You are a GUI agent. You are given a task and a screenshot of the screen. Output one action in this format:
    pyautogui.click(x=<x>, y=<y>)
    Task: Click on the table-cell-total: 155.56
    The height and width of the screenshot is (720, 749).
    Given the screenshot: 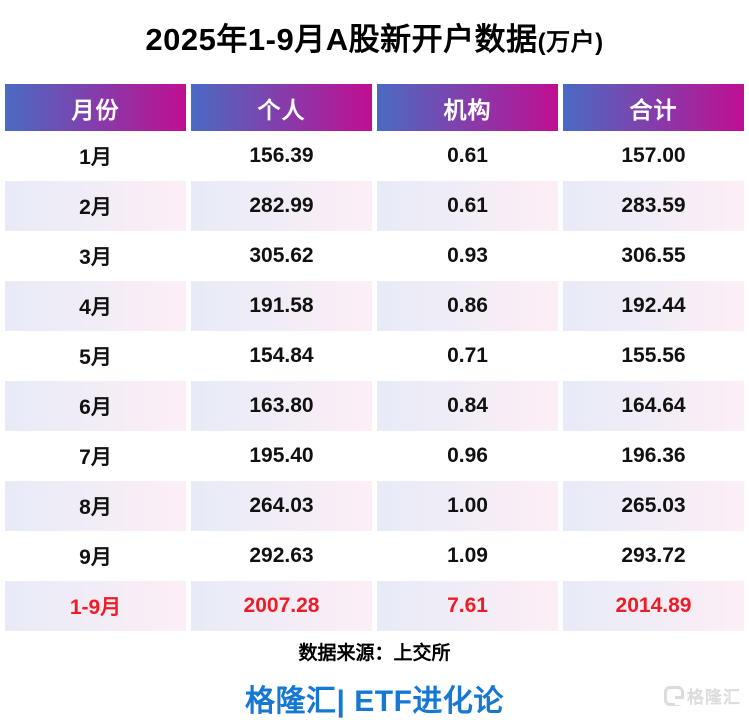 What is the action you would take?
    pyautogui.click(x=653, y=356)
    